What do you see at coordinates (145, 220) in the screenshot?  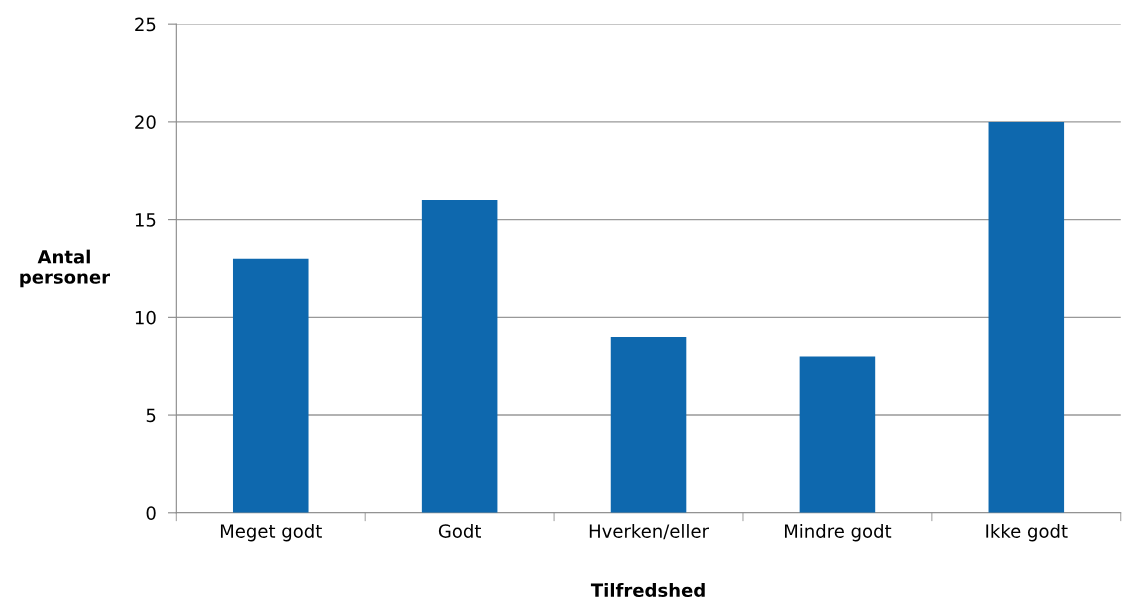 I see `y-tick-label: 15` at bounding box center [145, 220].